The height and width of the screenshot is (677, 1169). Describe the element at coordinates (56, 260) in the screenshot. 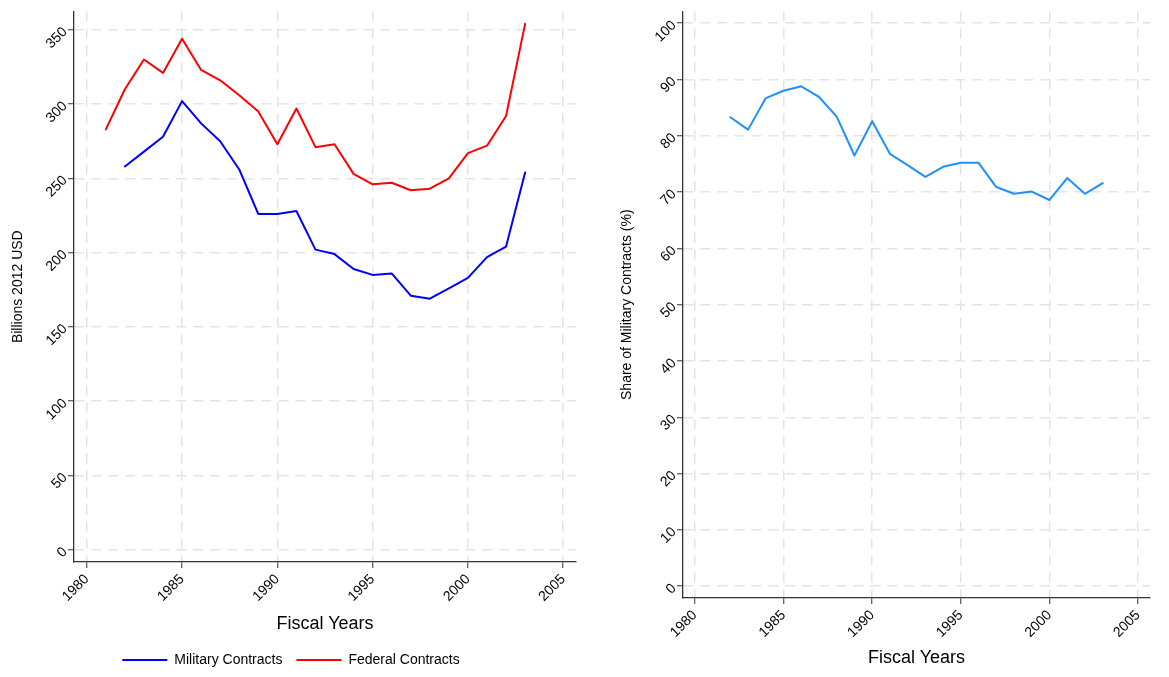

I see `y-tick-label: 200` at that location.